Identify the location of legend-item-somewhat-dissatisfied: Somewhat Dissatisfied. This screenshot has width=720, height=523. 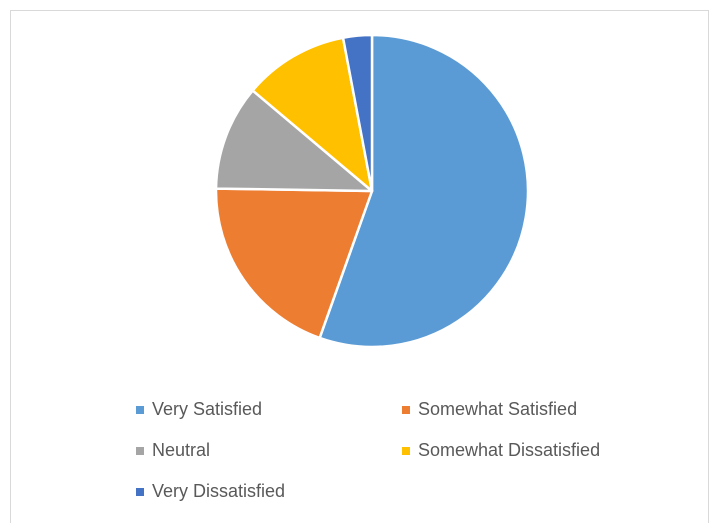
(542, 450).